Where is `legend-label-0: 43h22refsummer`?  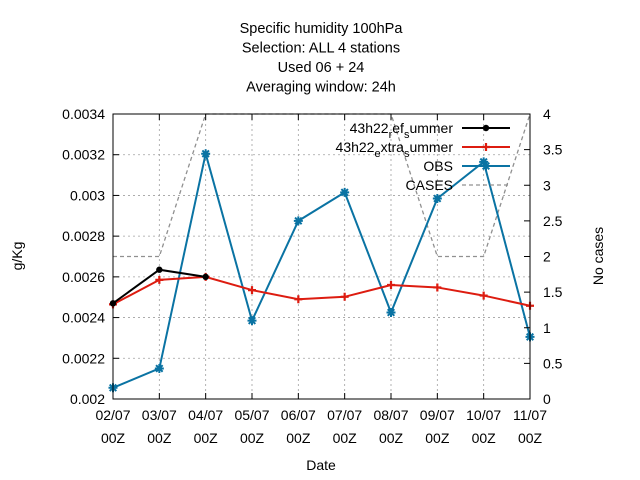
legend-label-0: 43h22refsummer is located at coordinates (402, 130).